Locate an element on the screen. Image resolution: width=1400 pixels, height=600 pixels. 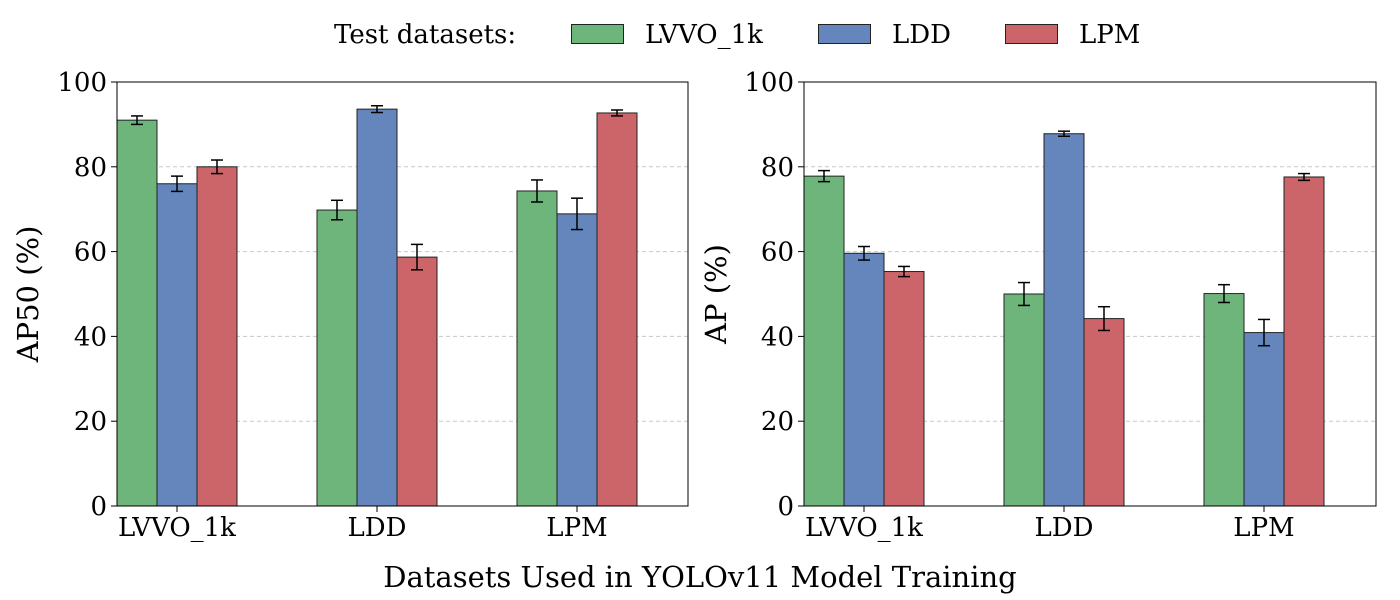
legend: Test datasets: LVVO_1k LDD LPM is located at coordinates (700, 35).